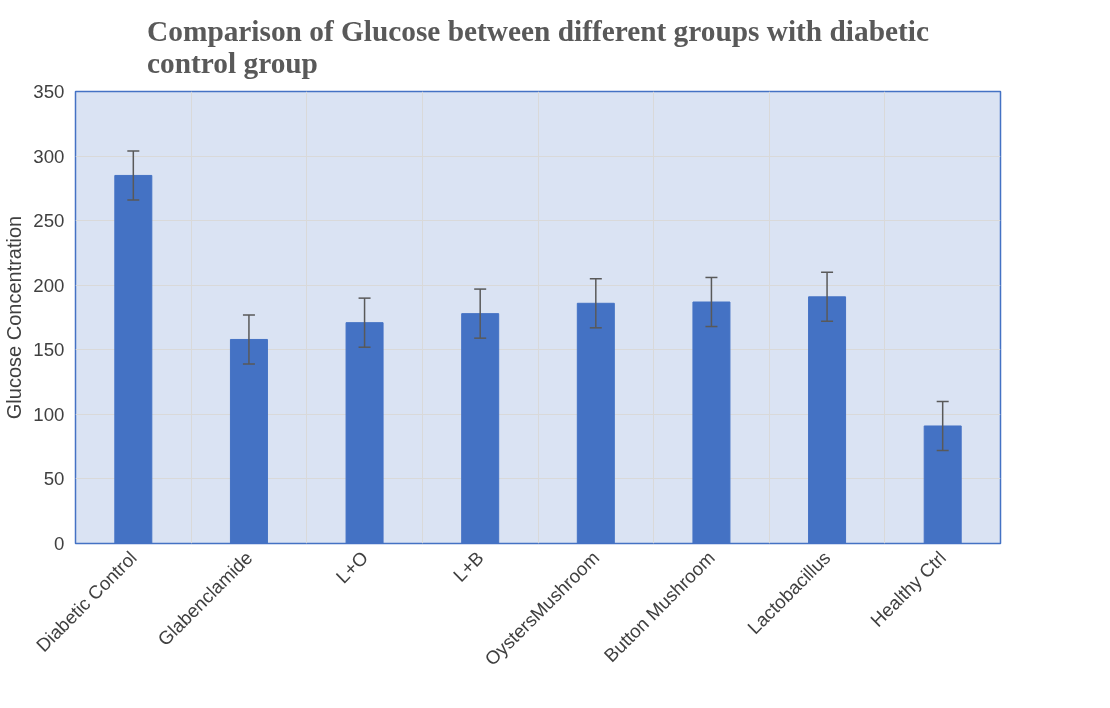 The width and height of the screenshot is (1110, 708). What do you see at coordinates (49, 91) in the screenshot?
I see `y-tick-label: 350` at bounding box center [49, 91].